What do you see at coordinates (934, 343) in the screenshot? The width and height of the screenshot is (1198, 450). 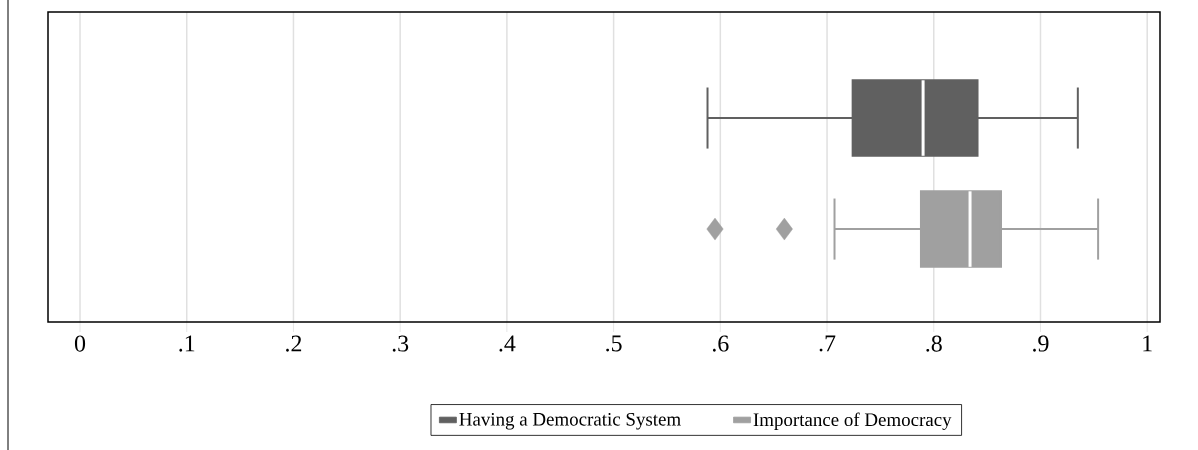 I see `x-tick-label: .8` at bounding box center [934, 343].